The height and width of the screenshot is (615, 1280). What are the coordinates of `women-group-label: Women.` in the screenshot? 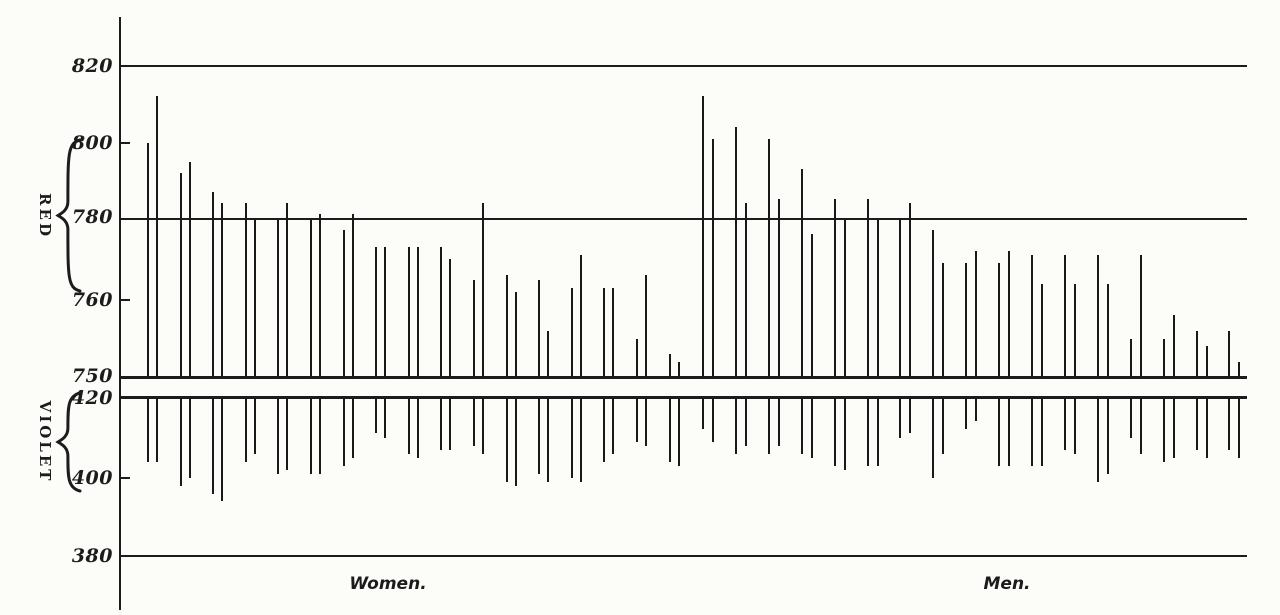 It's located at (388, 584).